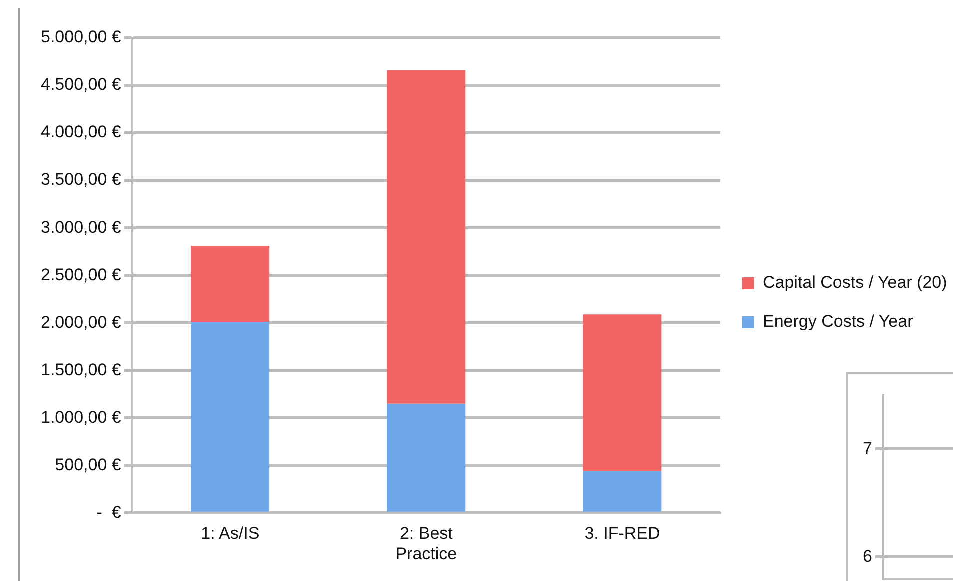 The height and width of the screenshot is (581, 953). Describe the element at coordinates (81, 84) in the screenshot. I see `y-tick-label: 4.500,00 €` at that location.